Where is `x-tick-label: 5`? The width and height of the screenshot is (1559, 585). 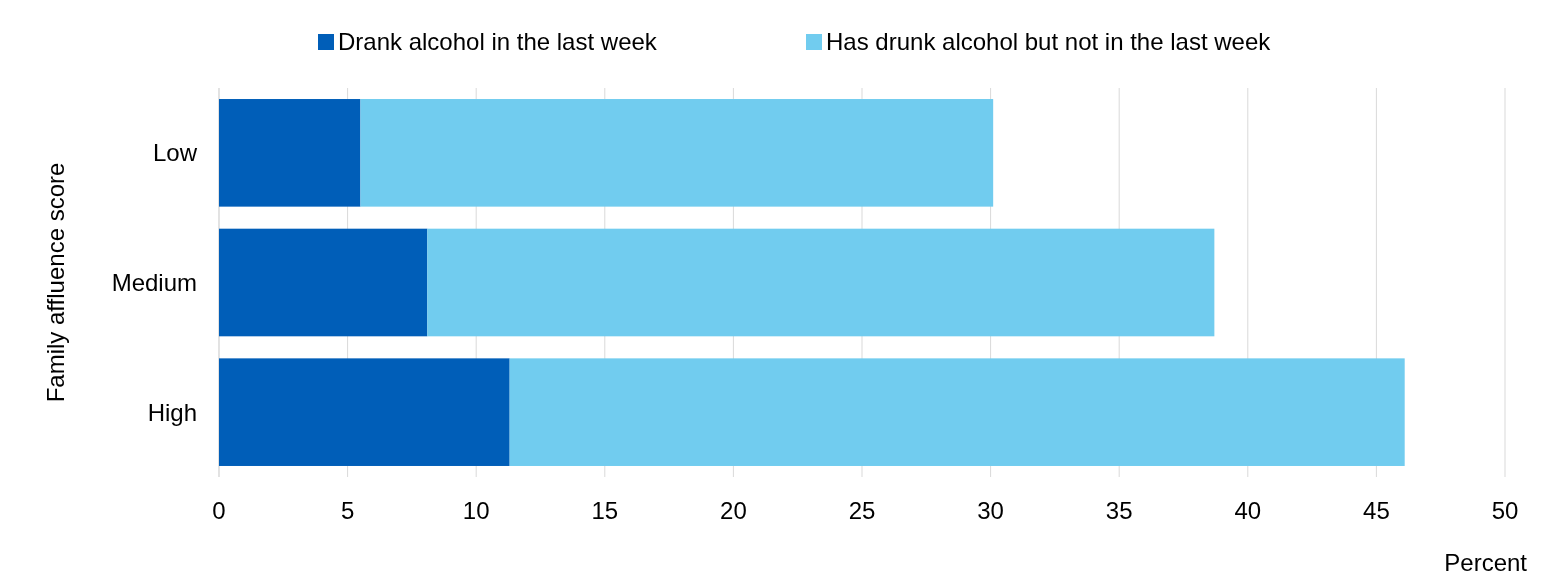
x-tick-label: 5 is located at coordinates (347, 510).